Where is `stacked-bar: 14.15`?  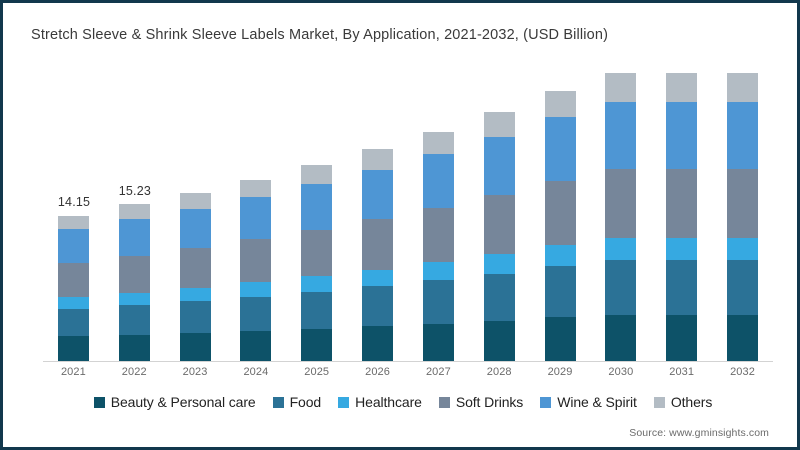
stacked-bar: 14.15 is located at coordinates (73, 278).